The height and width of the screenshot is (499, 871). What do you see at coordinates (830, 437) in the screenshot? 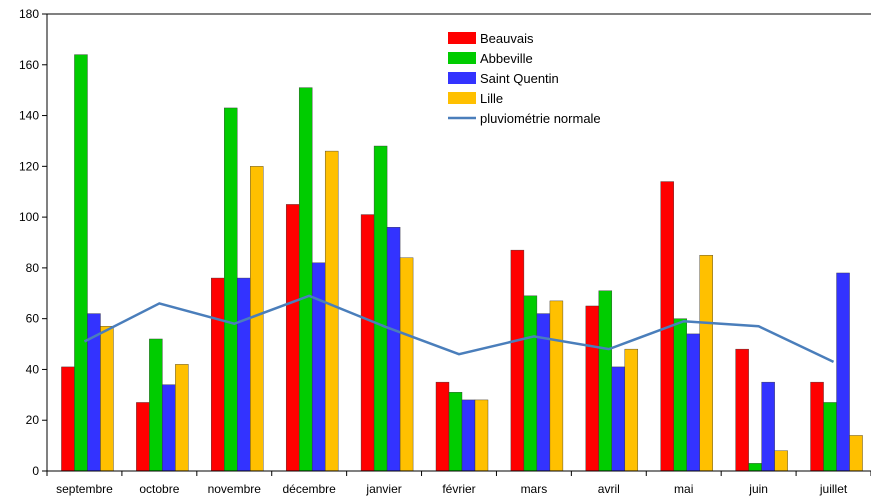
I see `bar-abbeville-juillet` at bounding box center [830, 437].